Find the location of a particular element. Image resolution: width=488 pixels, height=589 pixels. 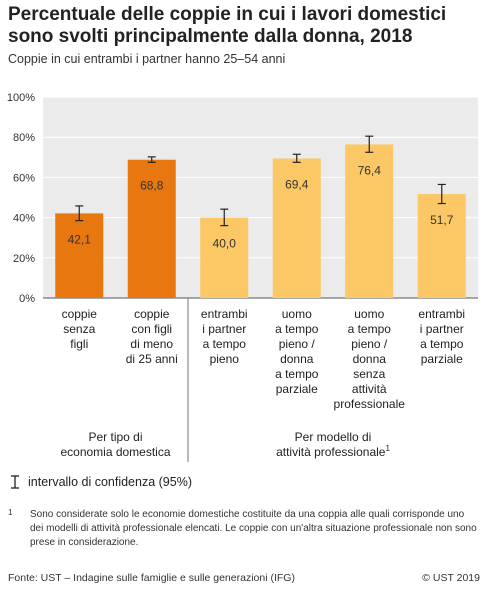

data-label: 42,1 is located at coordinates (80, 239).